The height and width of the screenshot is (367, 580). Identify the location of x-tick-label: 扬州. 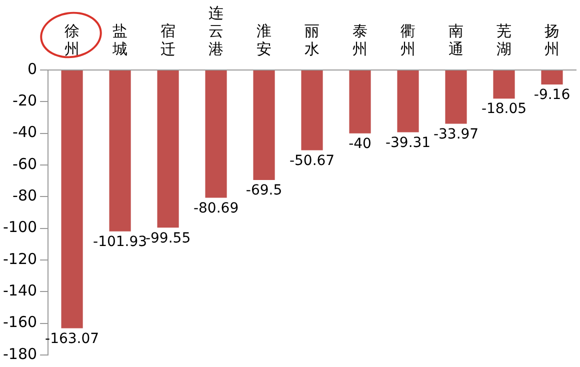
(552, 40).